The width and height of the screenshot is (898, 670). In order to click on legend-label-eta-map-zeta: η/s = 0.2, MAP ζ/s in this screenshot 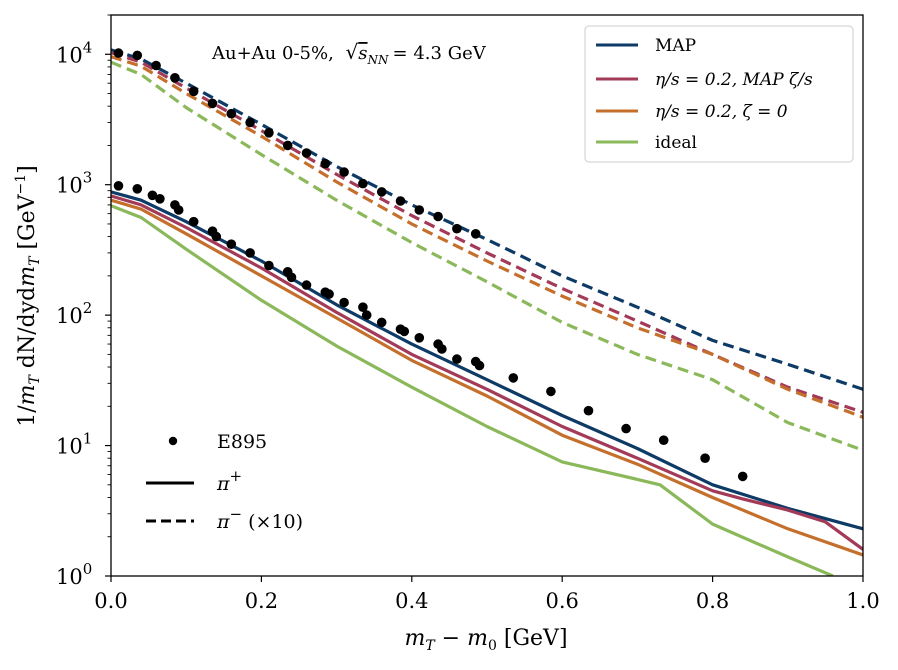, I will do `click(734, 80)`.